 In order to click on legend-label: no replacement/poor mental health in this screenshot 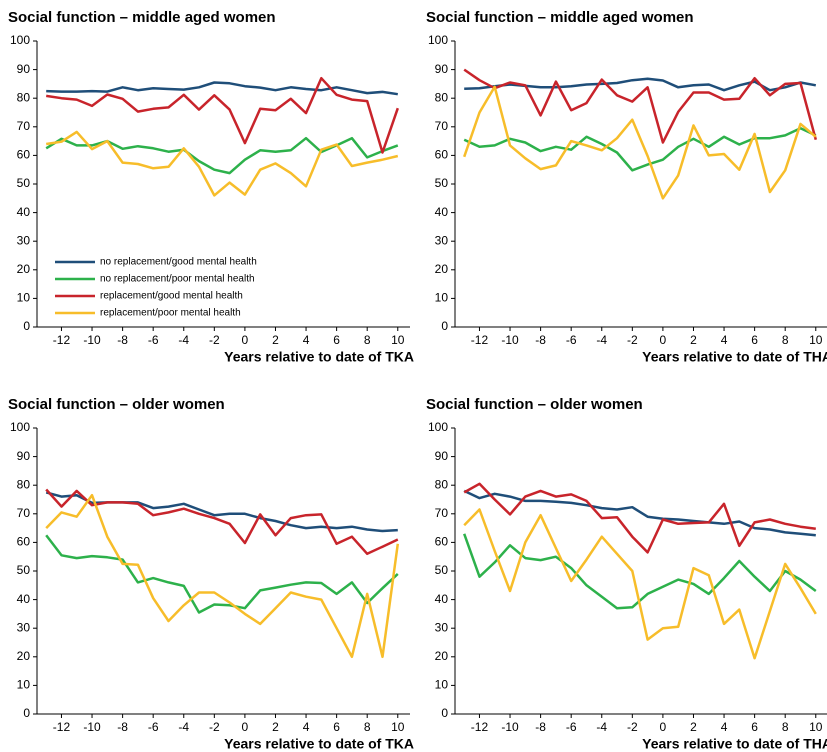, I will do `click(177, 279)`.